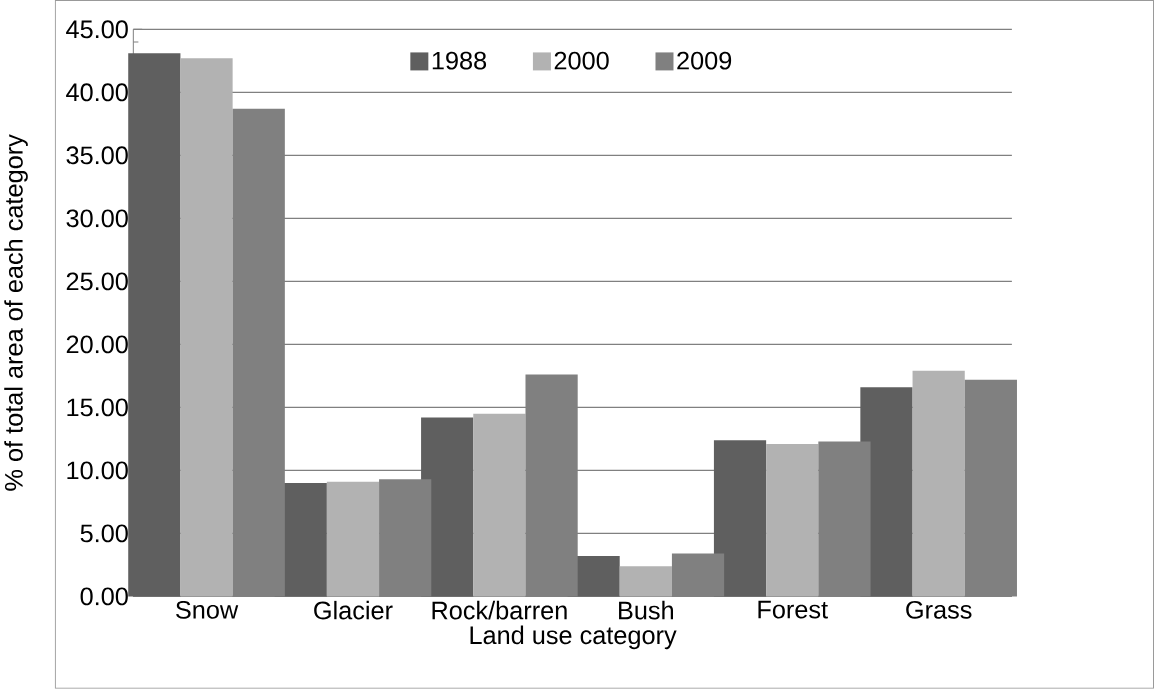 The image size is (1154, 689). Describe the element at coordinates (573, 637) in the screenshot. I see `x-axis-title: Land use category` at that location.